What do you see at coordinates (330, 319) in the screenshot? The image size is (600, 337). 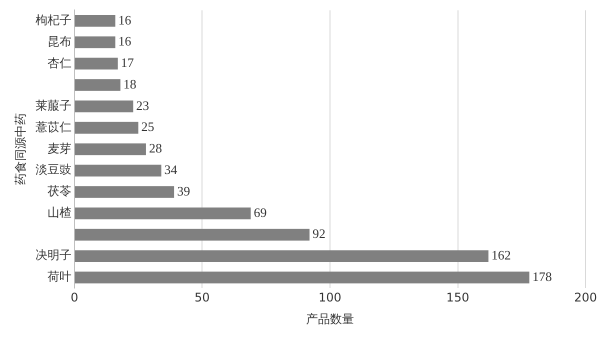 I see `x-axis-title: 产品数量` at bounding box center [330, 319].